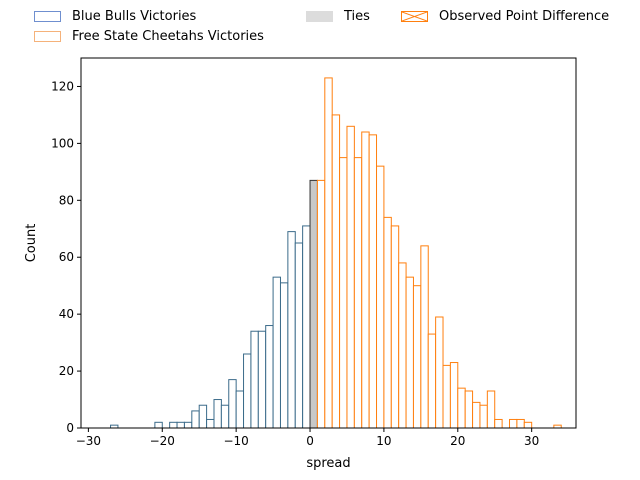  I want to click on x-tick-label: 30, so click(531, 441).